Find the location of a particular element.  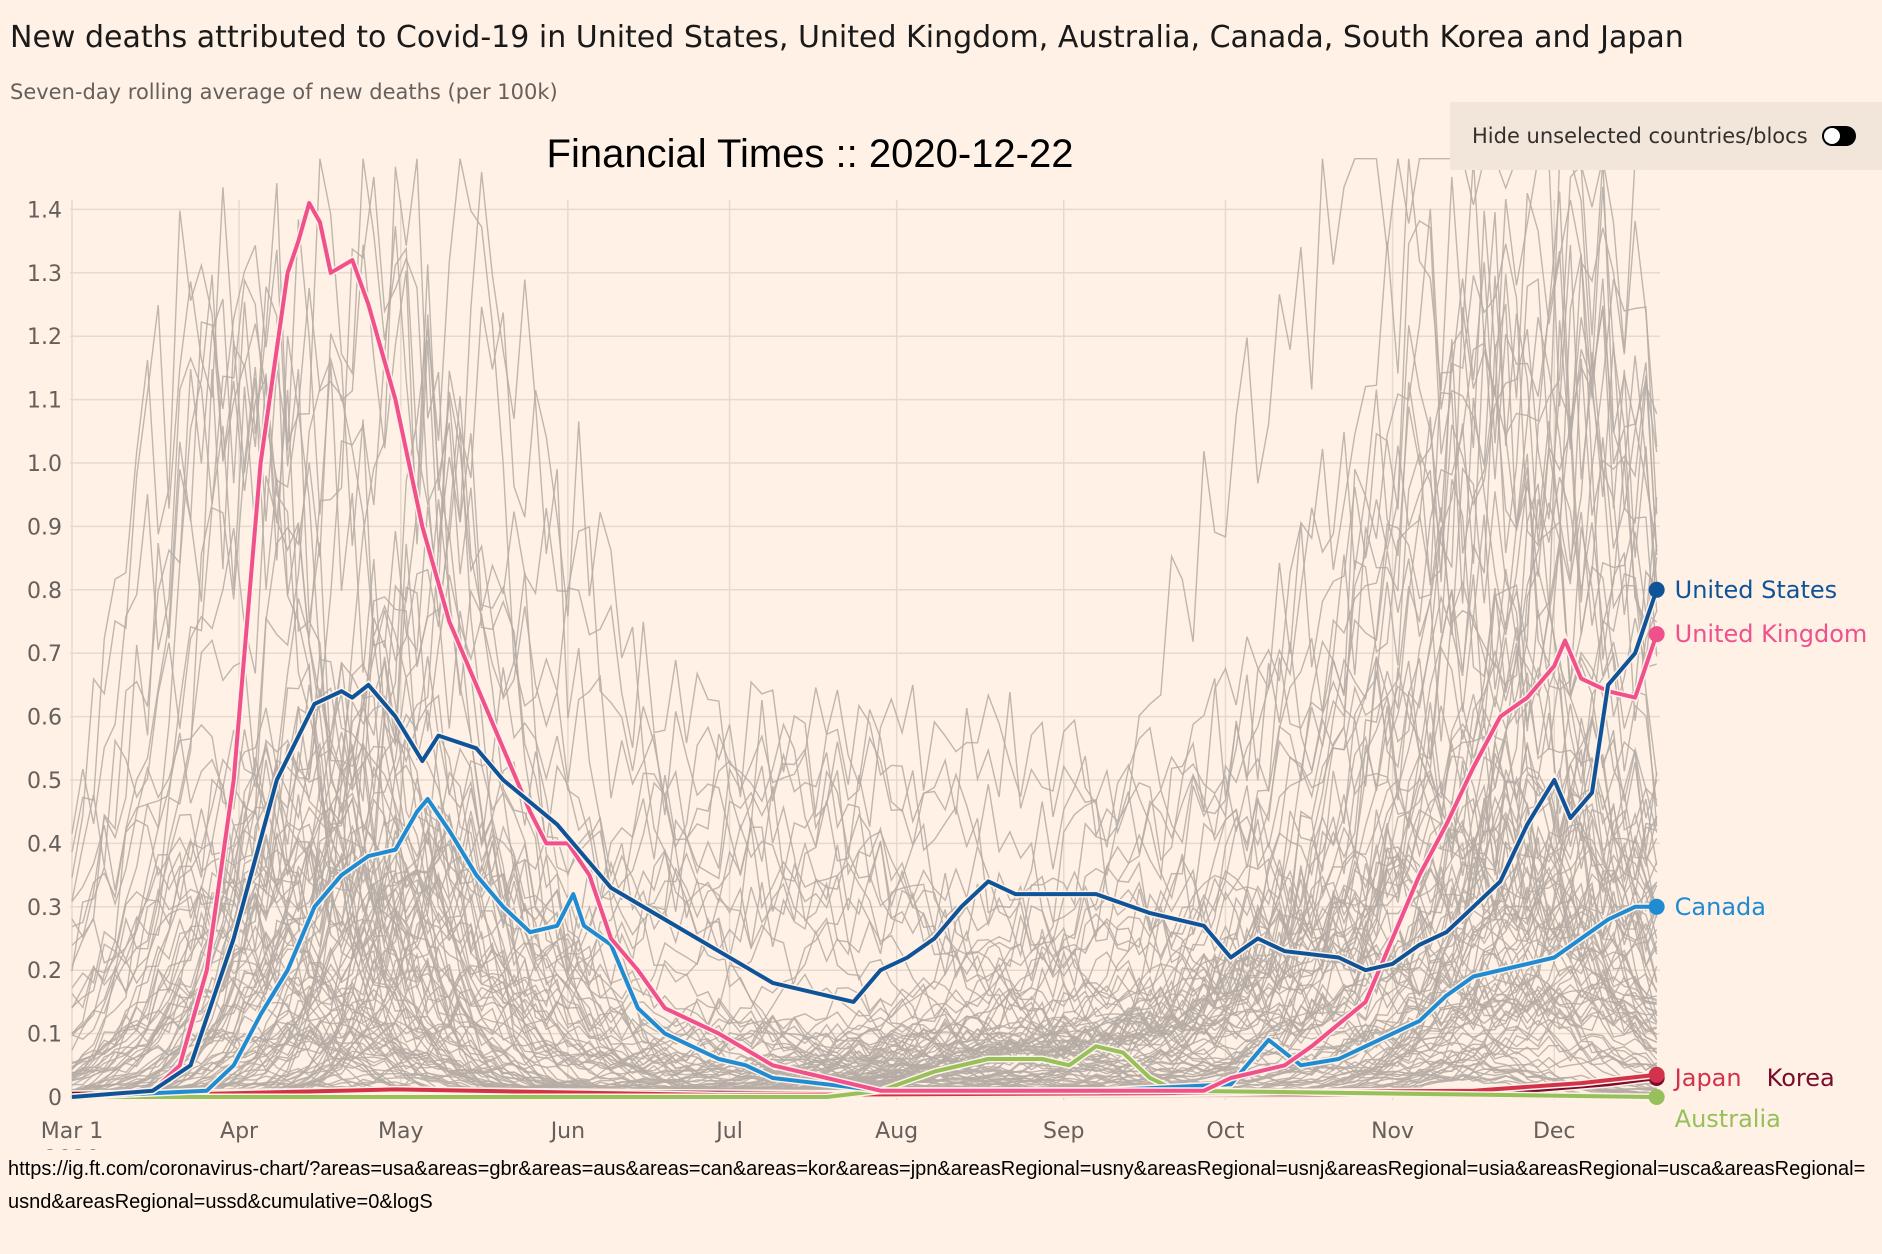

hide-unselected-toggle: Hide unselected countries/blocs is located at coordinates (1666, 136).